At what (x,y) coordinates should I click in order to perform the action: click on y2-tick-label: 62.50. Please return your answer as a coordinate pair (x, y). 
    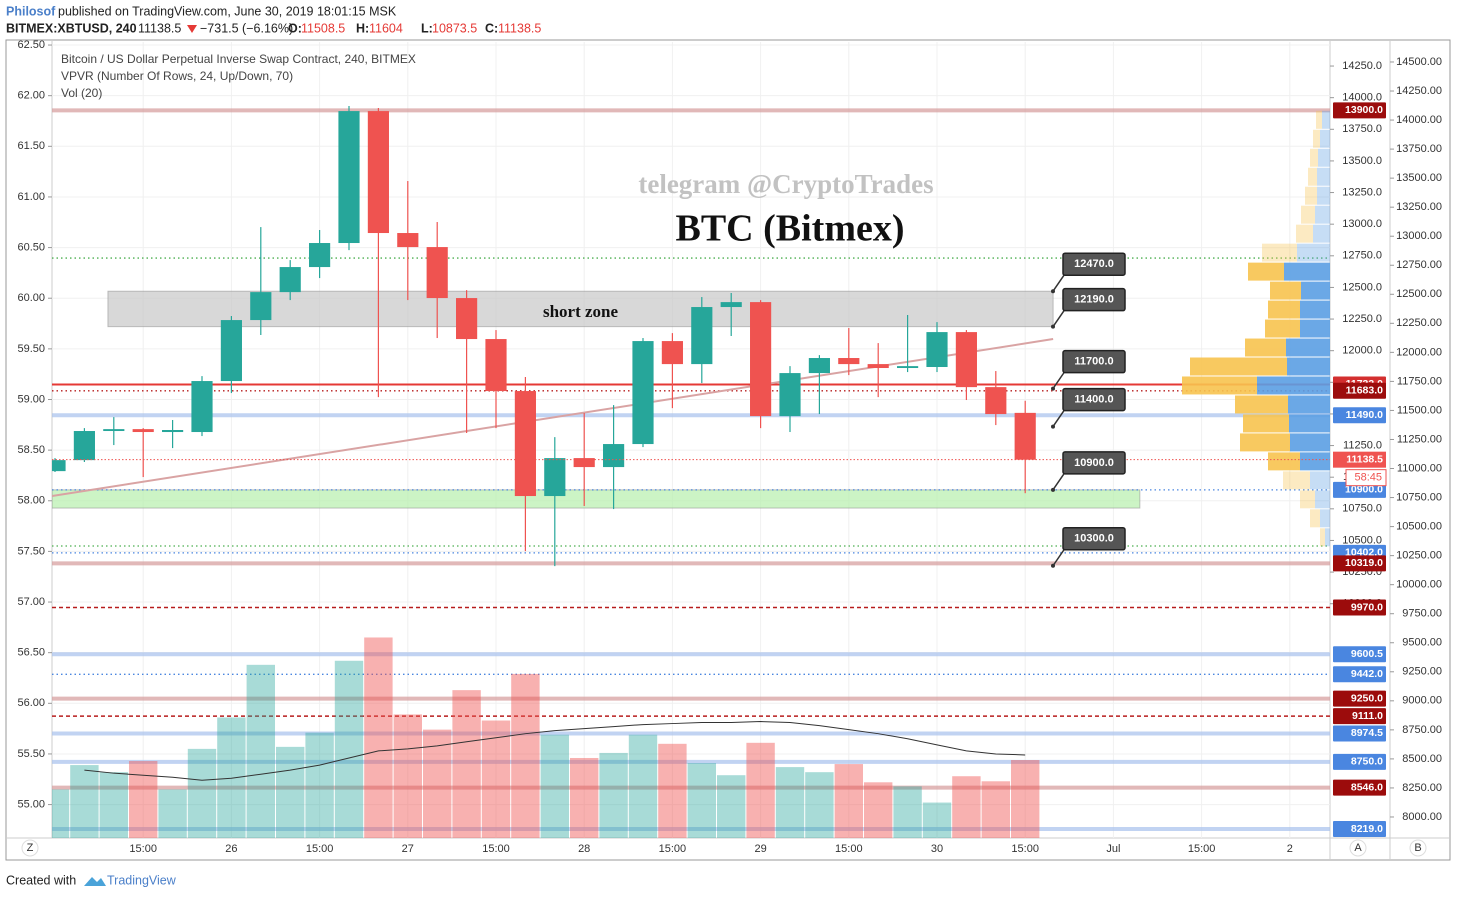
    Looking at the image, I should click on (31, 45).